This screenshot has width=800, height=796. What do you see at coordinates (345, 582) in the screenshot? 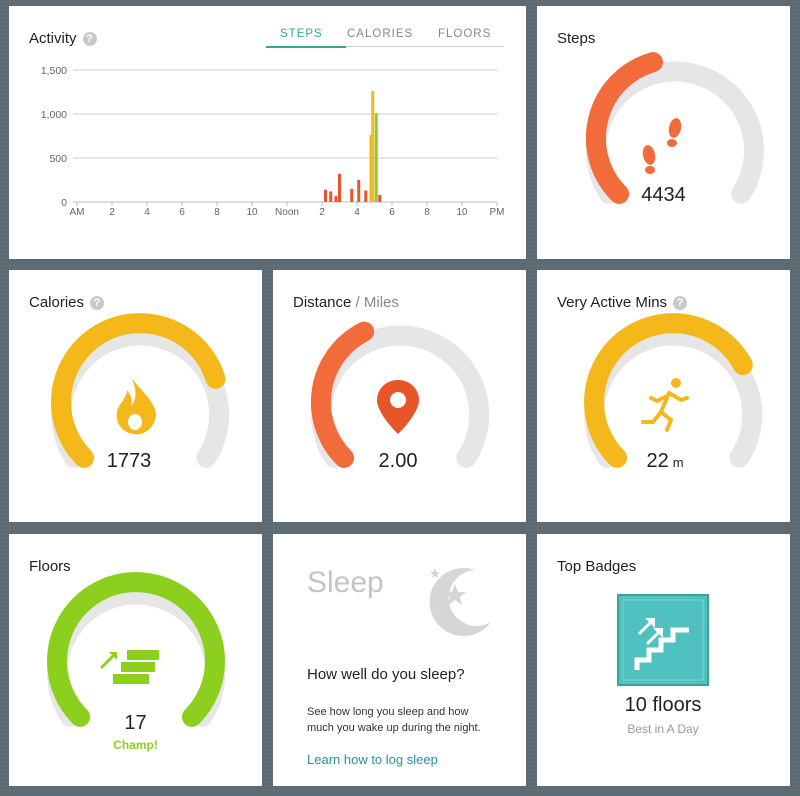
I see `sleep-title: Sleep` at bounding box center [345, 582].